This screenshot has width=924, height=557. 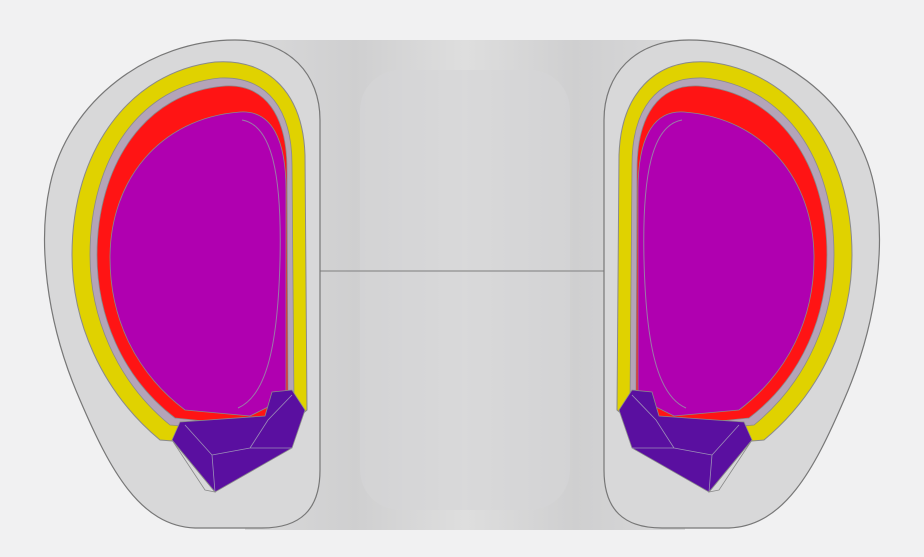 What do you see at coordinates (685, 443) in the screenshot?
I see `right-divertor-lines` at bounding box center [685, 443].